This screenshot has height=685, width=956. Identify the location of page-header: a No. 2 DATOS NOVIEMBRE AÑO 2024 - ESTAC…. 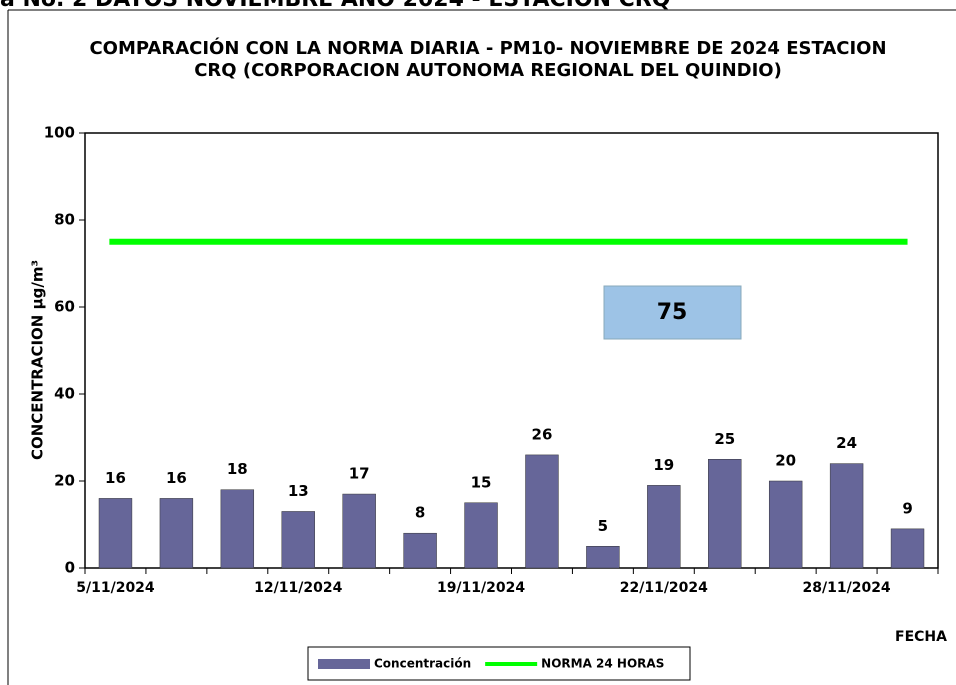
(335, 6).